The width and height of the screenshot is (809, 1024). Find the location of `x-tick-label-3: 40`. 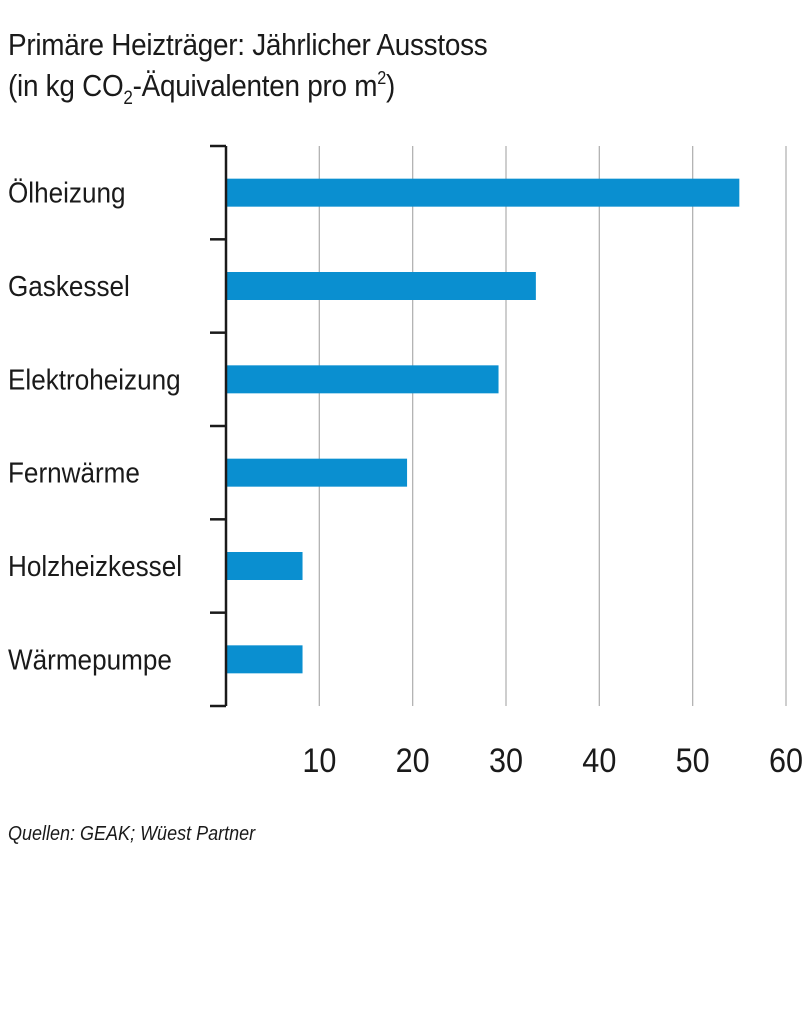

x-tick-label-3: 40 is located at coordinates (599, 761).